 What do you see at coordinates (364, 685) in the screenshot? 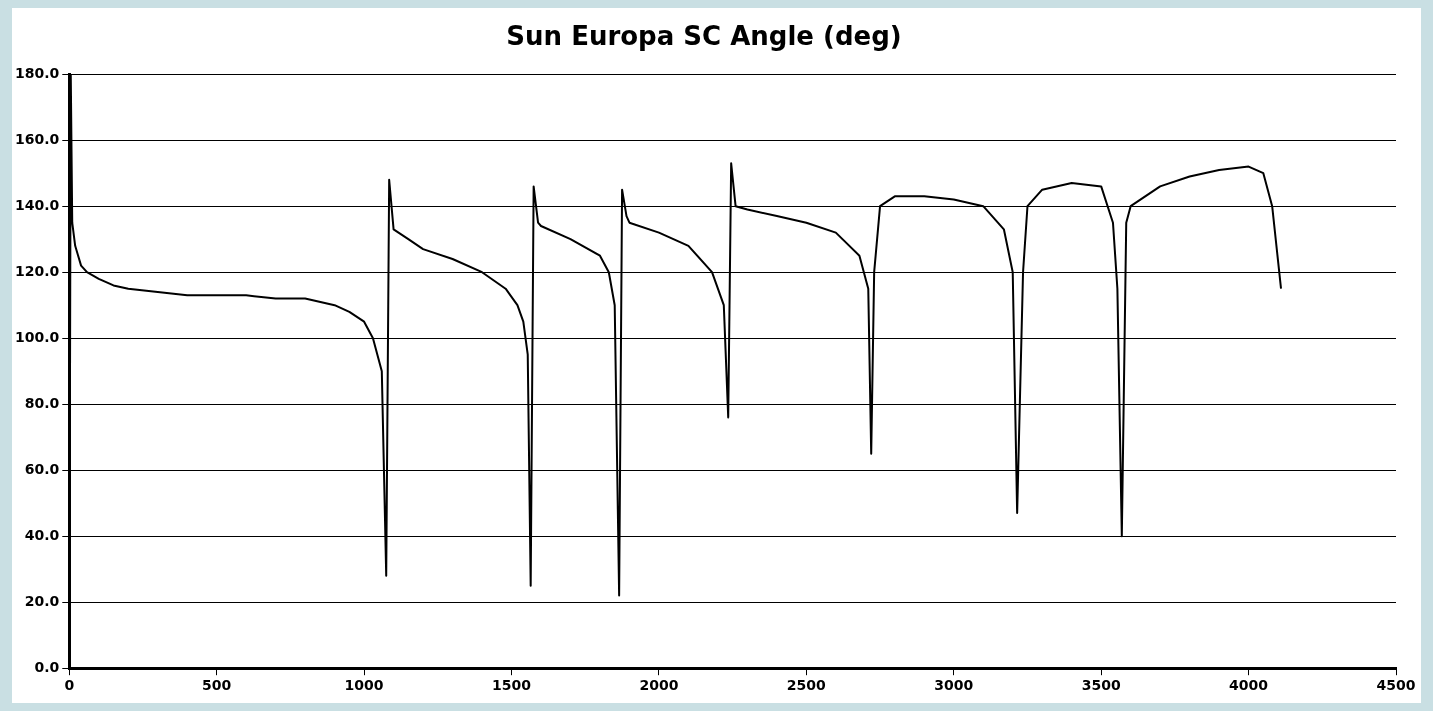
I see `x-tick-label: 1000` at bounding box center [364, 685].